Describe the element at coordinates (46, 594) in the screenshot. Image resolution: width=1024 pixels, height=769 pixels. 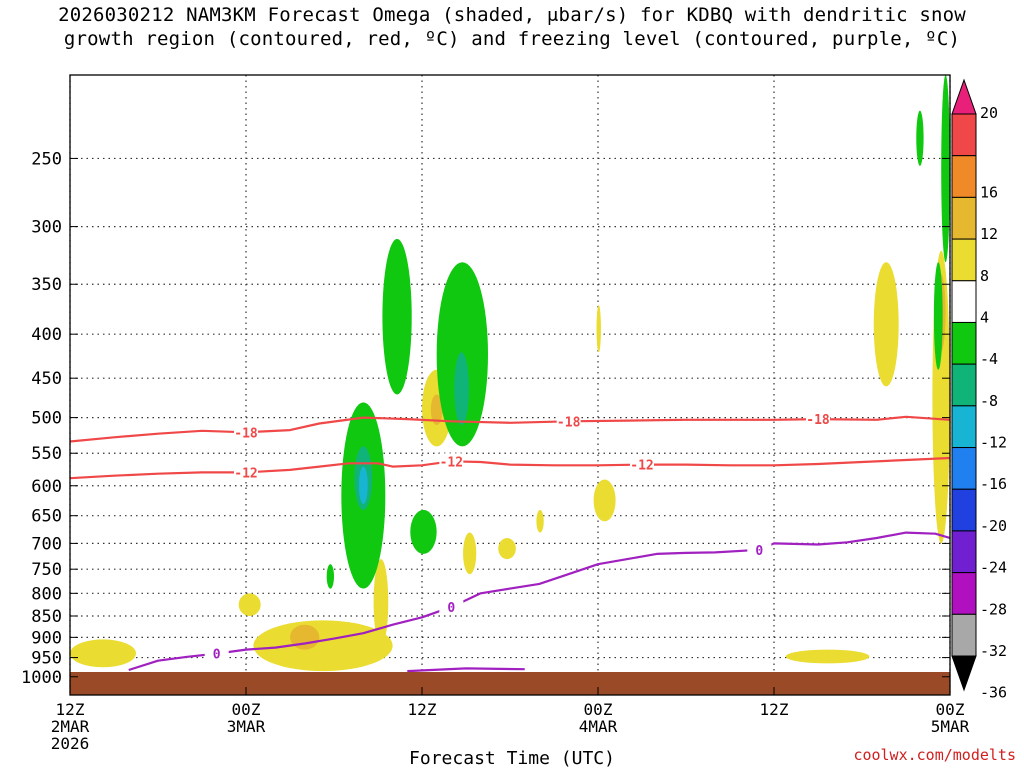
I see `y-tick-label-800: 800` at that location.